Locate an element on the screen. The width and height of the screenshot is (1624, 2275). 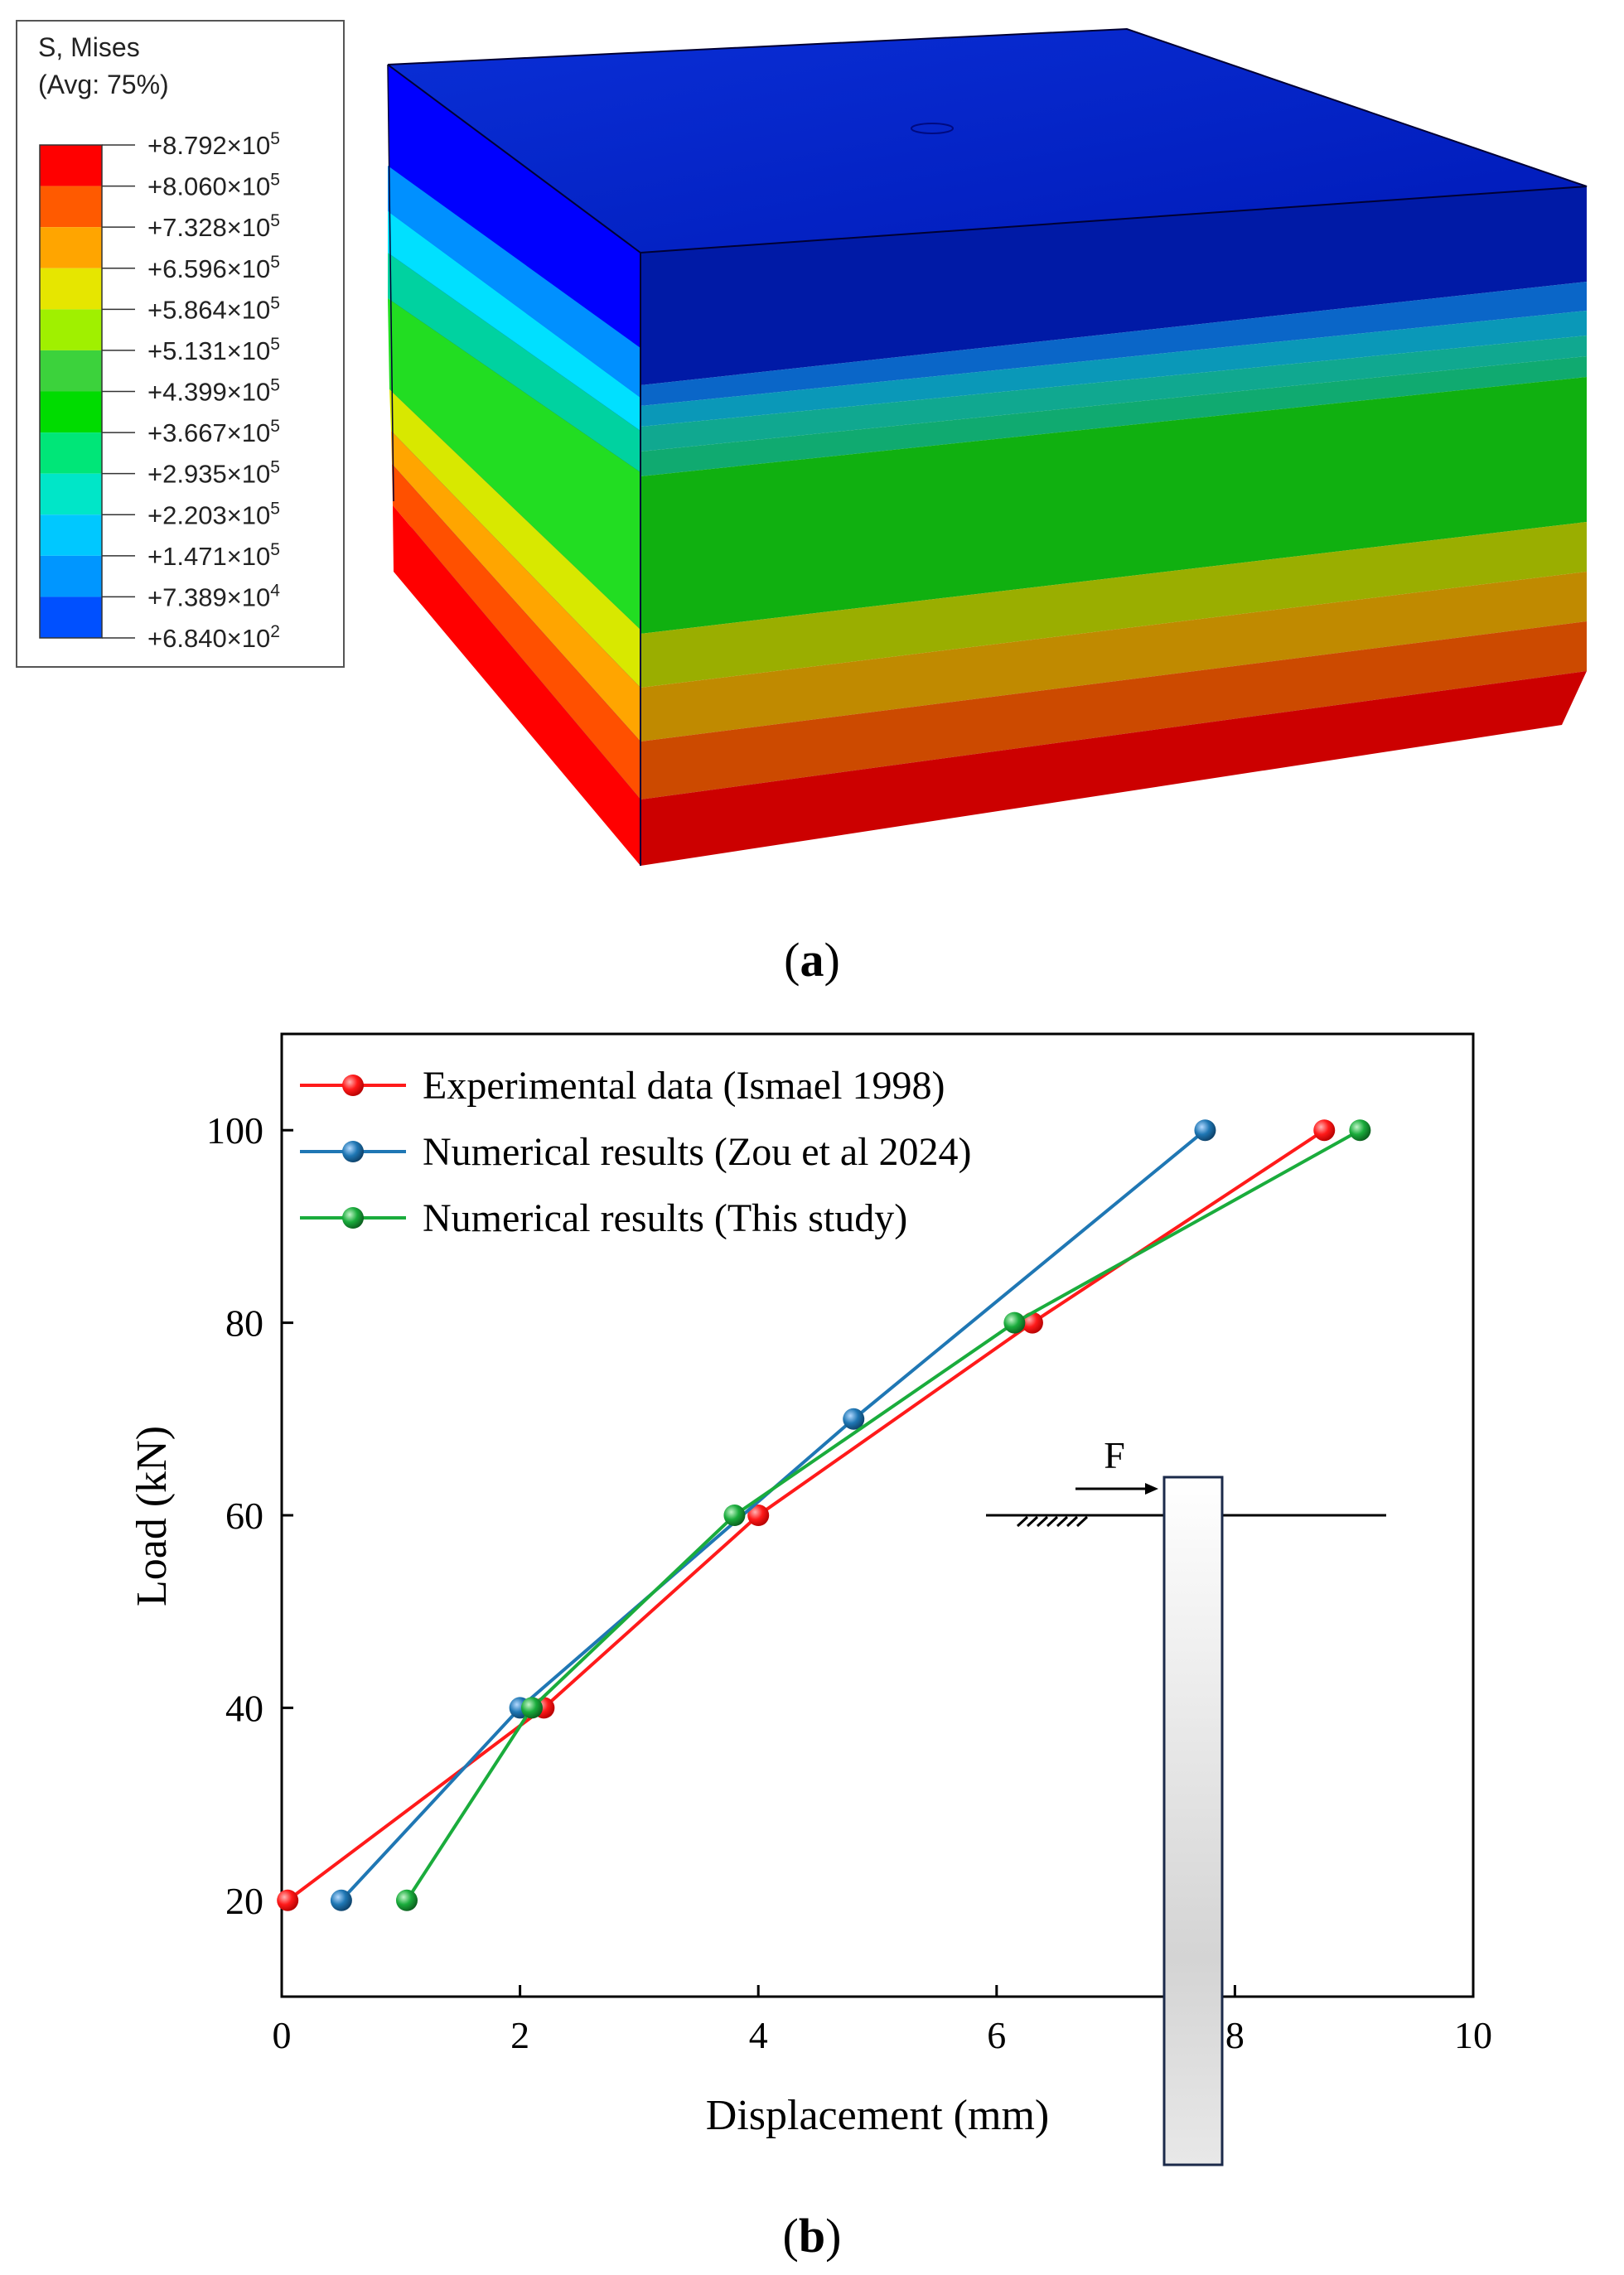
legend-entry: Numerical results (Zou et al 2024) is located at coordinates (635, 1152).